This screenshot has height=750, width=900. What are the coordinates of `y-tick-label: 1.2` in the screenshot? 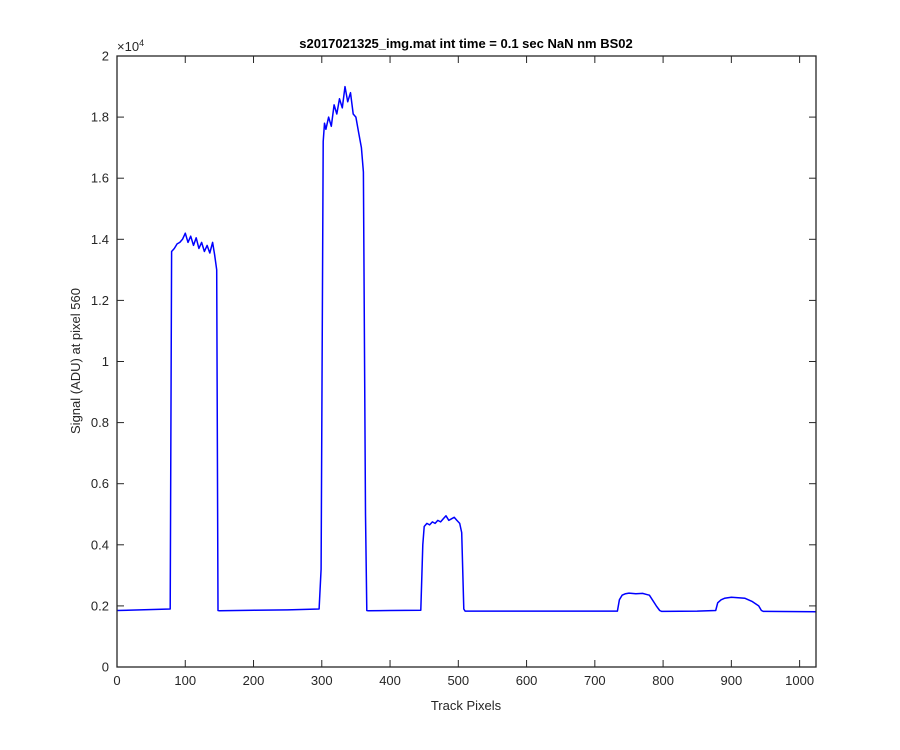 It's located at (100, 300).